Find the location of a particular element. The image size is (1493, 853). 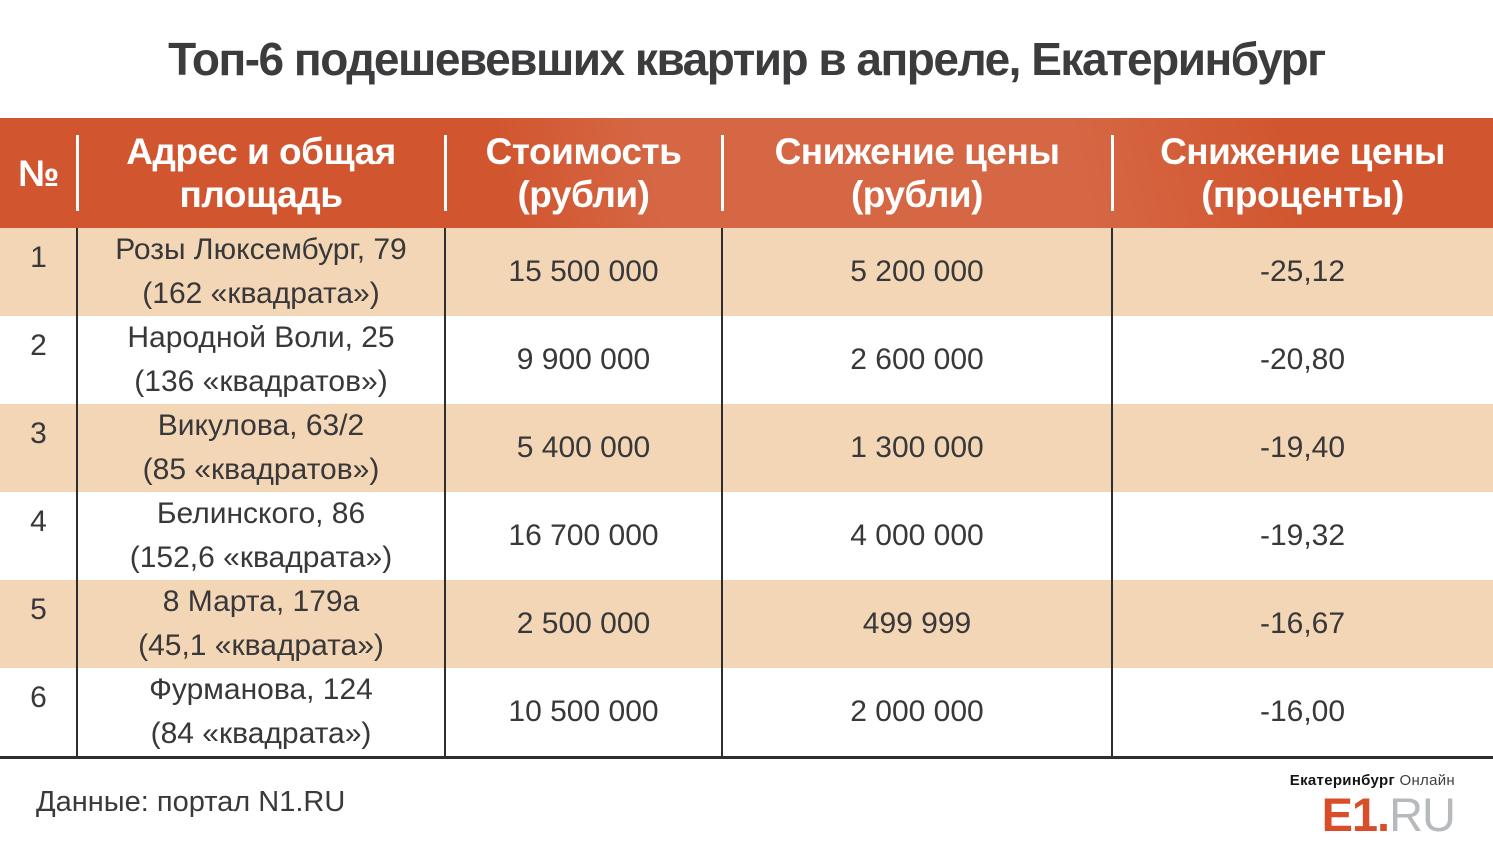

address-street: Фурманова, 124 is located at coordinates (261, 689).